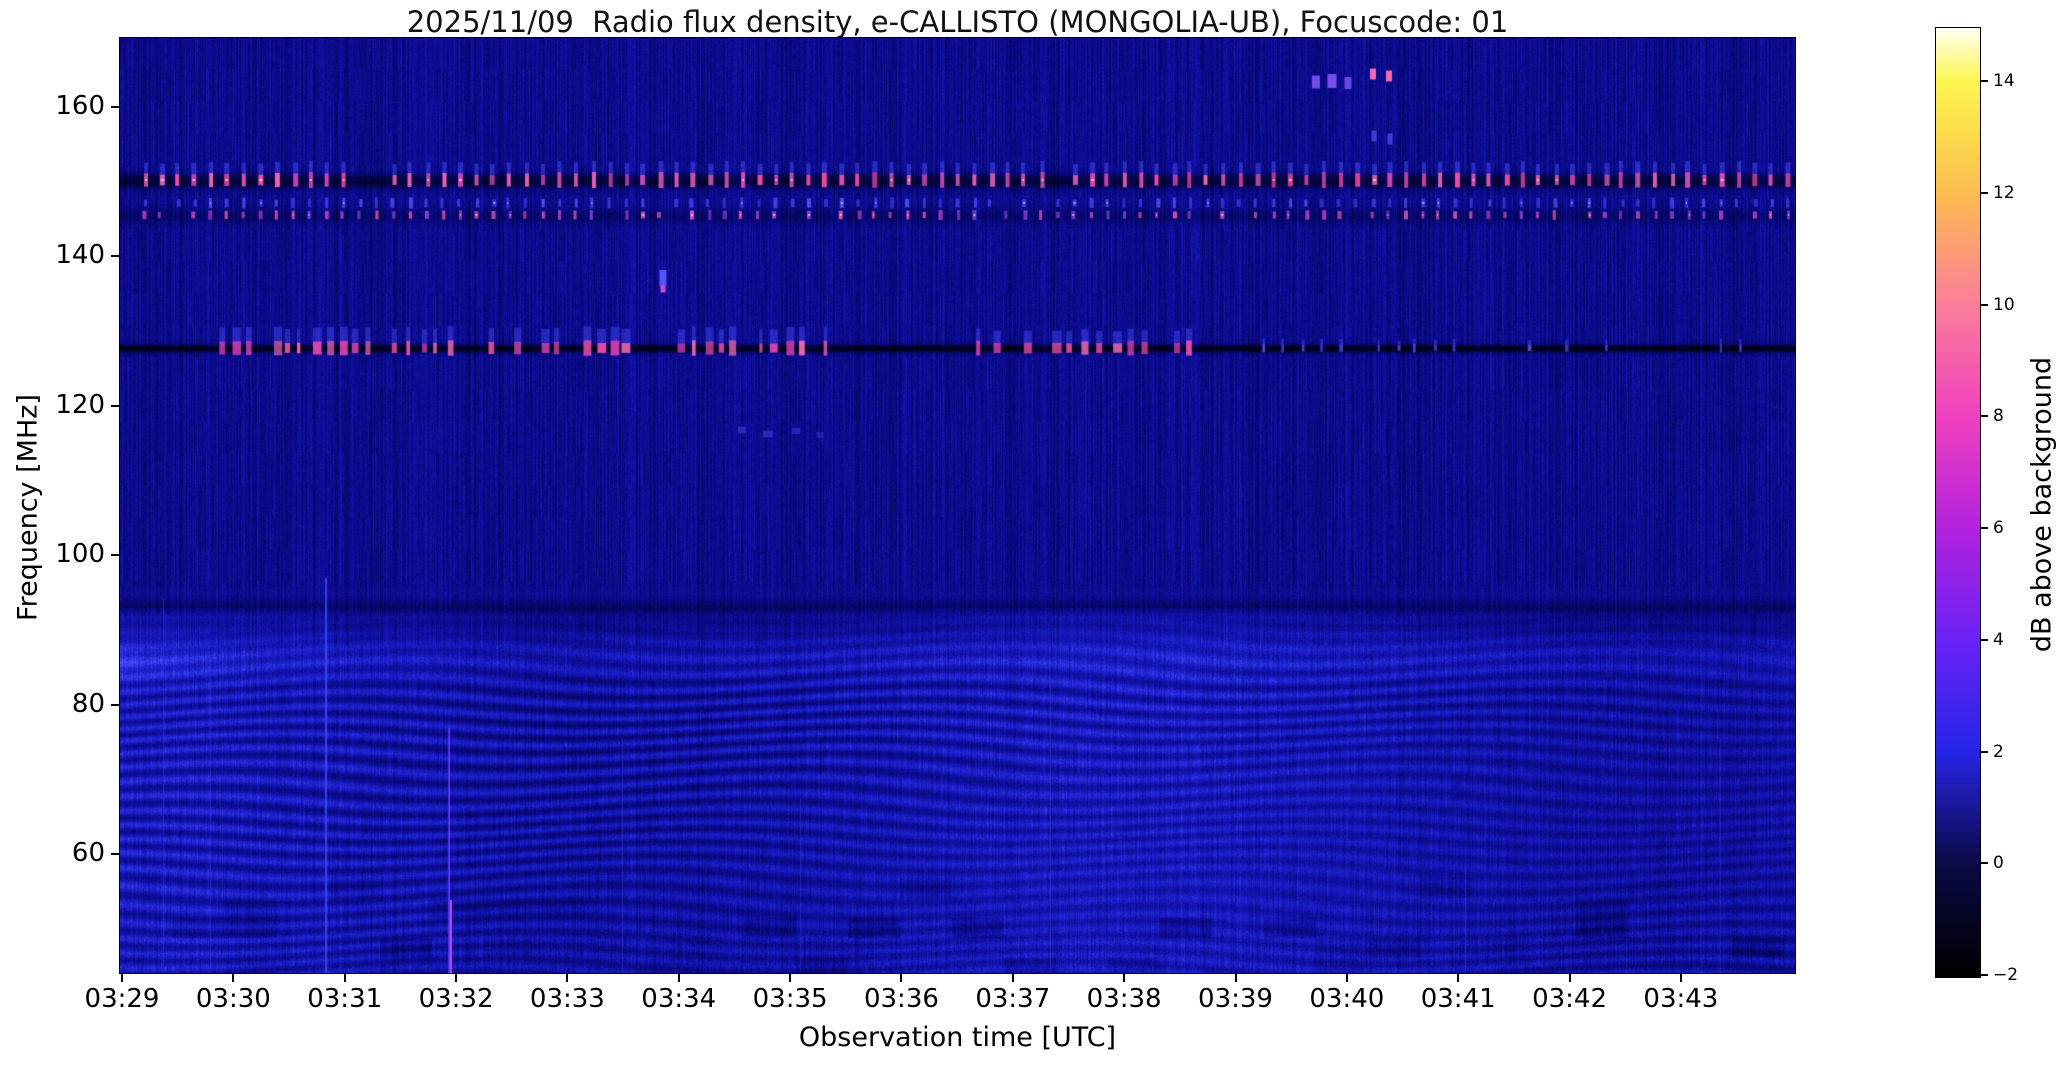 The height and width of the screenshot is (1067, 2066). Describe the element at coordinates (2004, 81) in the screenshot. I see `colorbar-tick-label: 14` at that location.